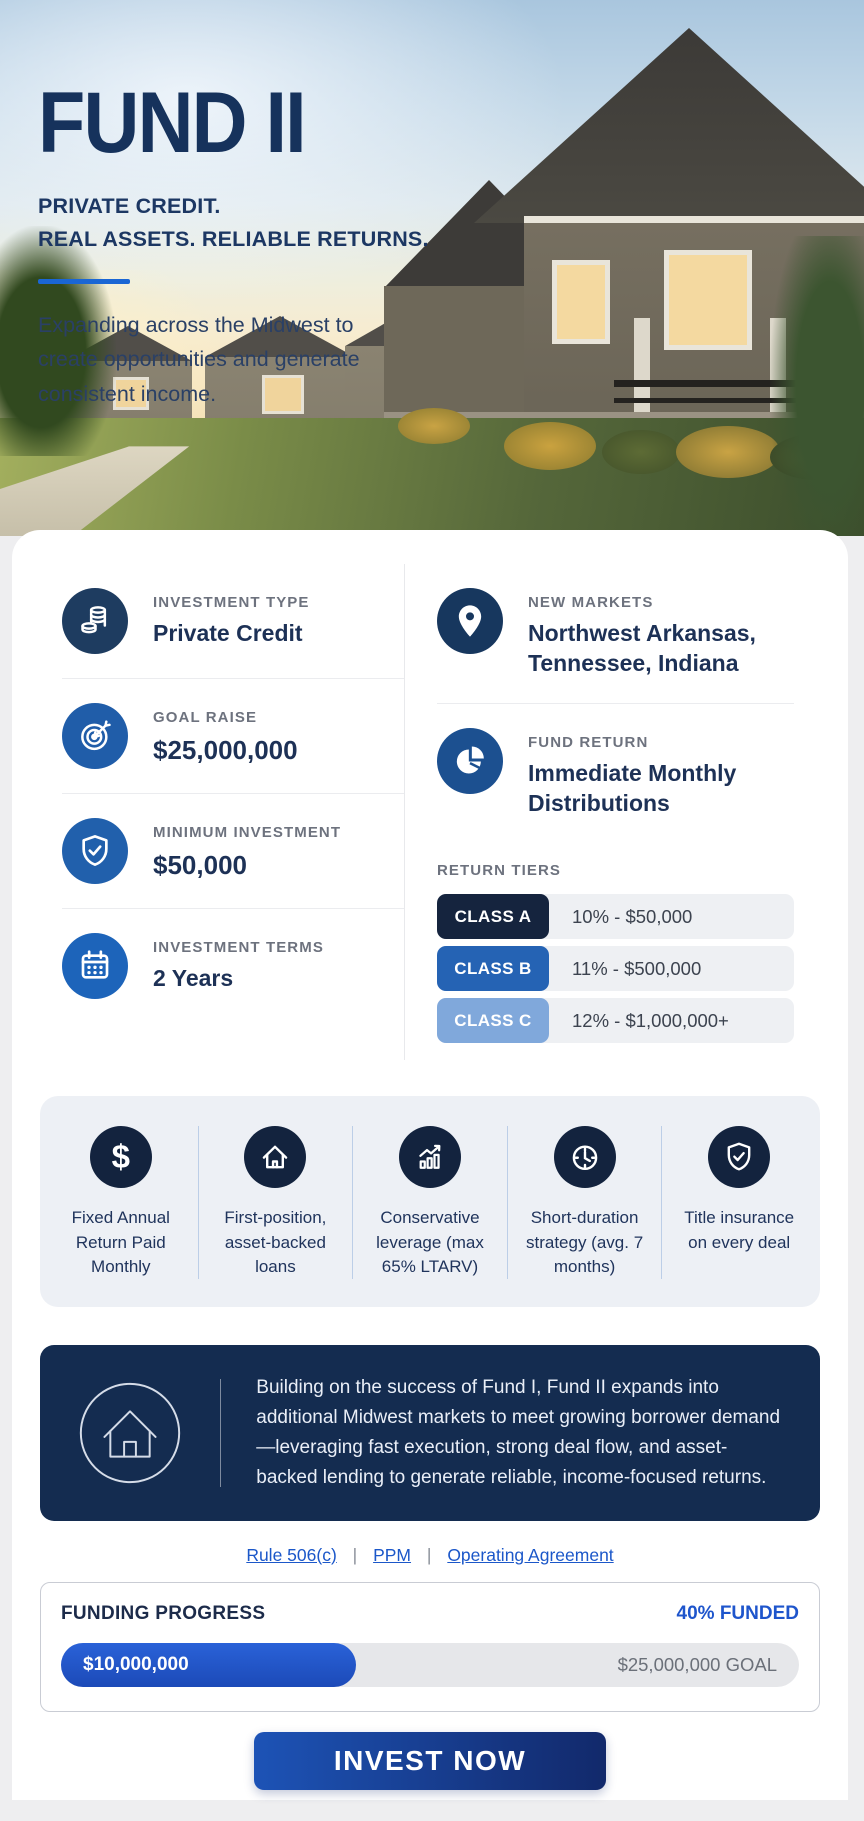 The width and height of the screenshot is (864, 1821). What do you see at coordinates (697, 1664) in the screenshot?
I see `goal-amount: $25,000,000 GOAL` at bounding box center [697, 1664].